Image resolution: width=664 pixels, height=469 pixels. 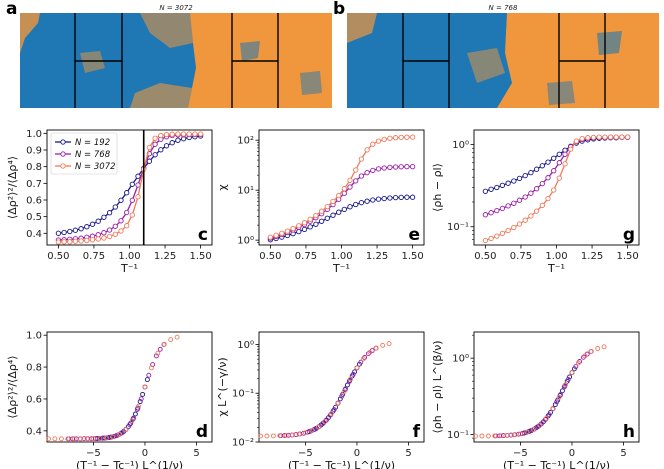 What do you see at coordinates (200, 431) in the screenshot?
I see `panel-label-bg-d` at bounding box center [200, 431].